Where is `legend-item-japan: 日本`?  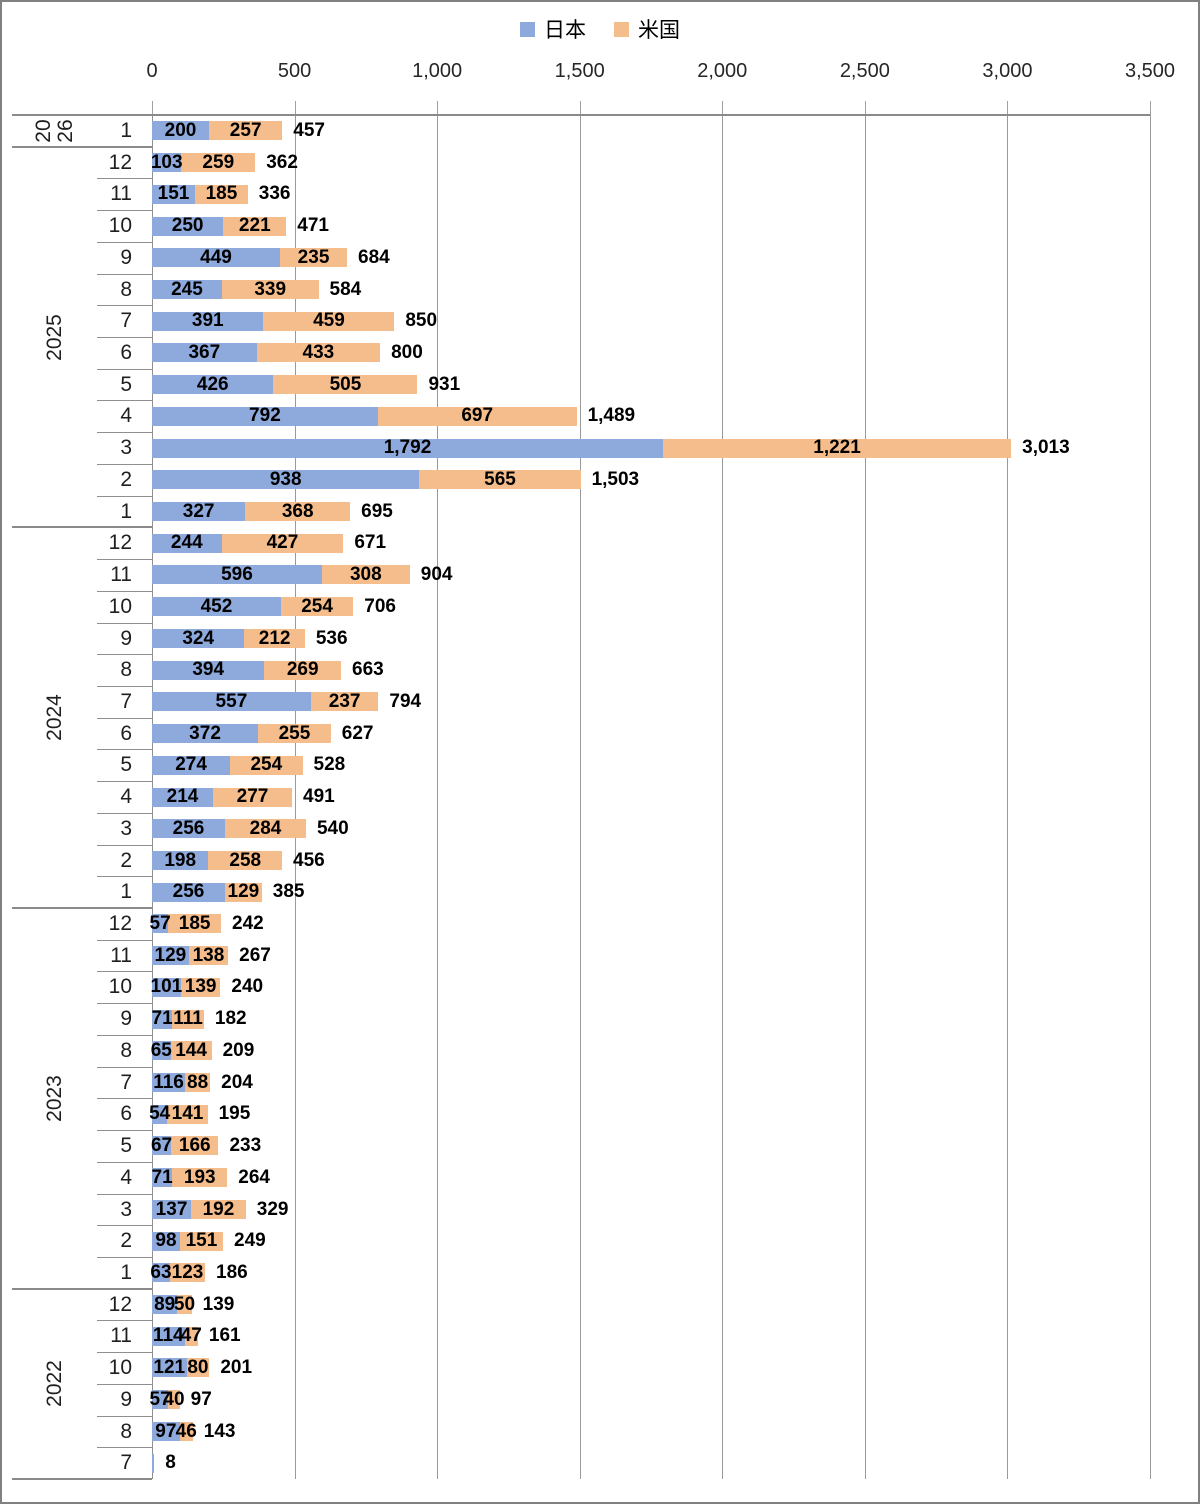 legend-item-japan: 日本 is located at coordinates (553, 29).